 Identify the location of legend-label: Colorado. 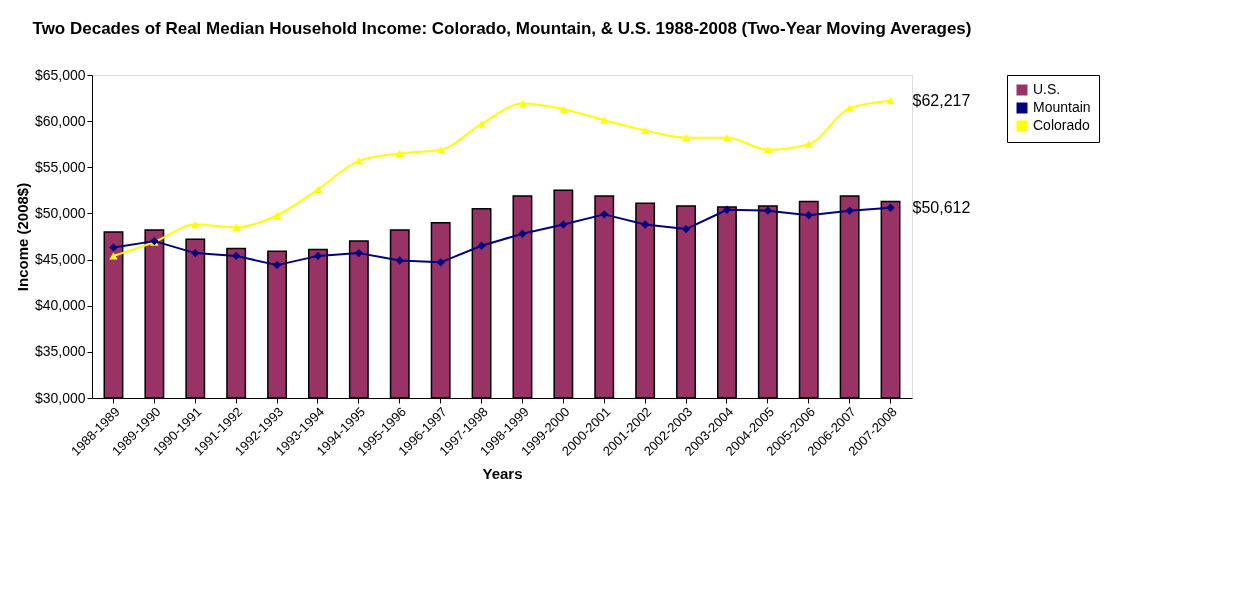
(1062, 125).